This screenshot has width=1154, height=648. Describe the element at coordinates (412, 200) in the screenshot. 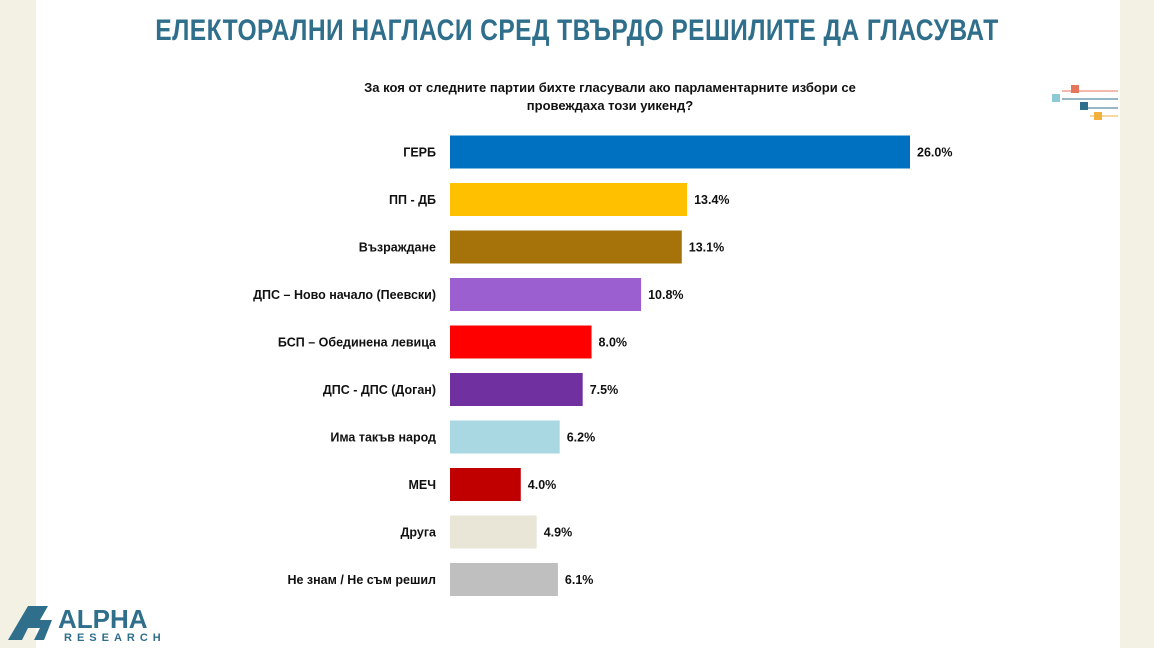

I see `category-label: ПП - ДБ` at that location.